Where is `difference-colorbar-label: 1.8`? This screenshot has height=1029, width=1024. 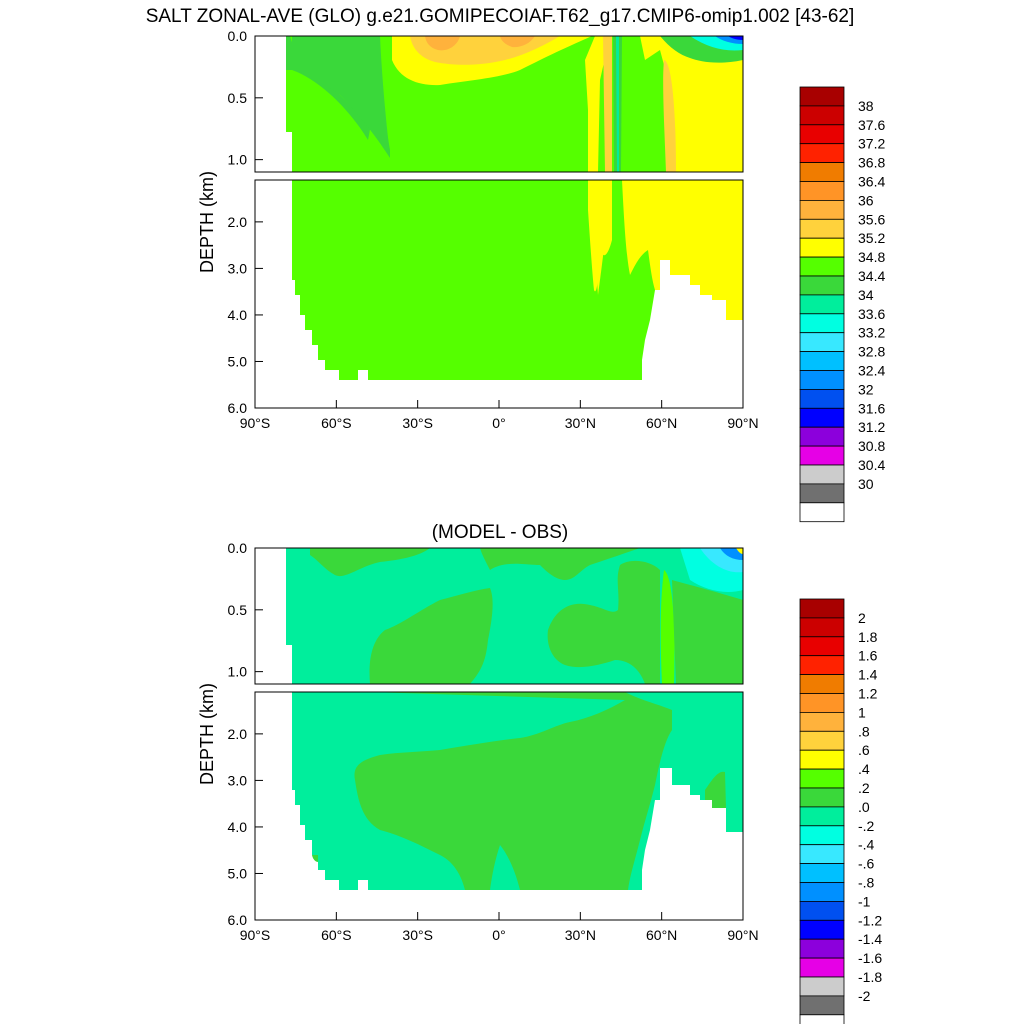 difference-colorbar-label: 1.8 is located at coordinates (868, 637).